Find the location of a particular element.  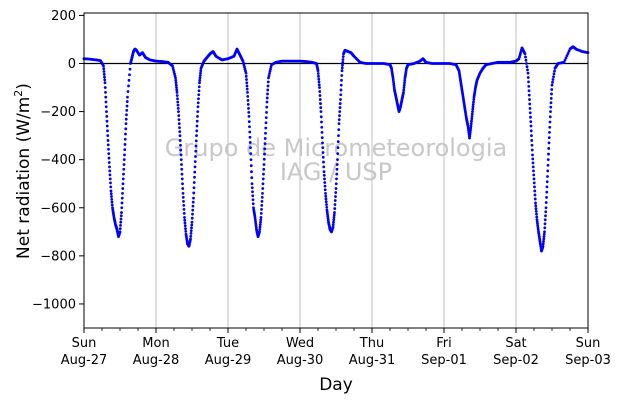

y-tick-label: −200 is located at coordinates (58, 112).